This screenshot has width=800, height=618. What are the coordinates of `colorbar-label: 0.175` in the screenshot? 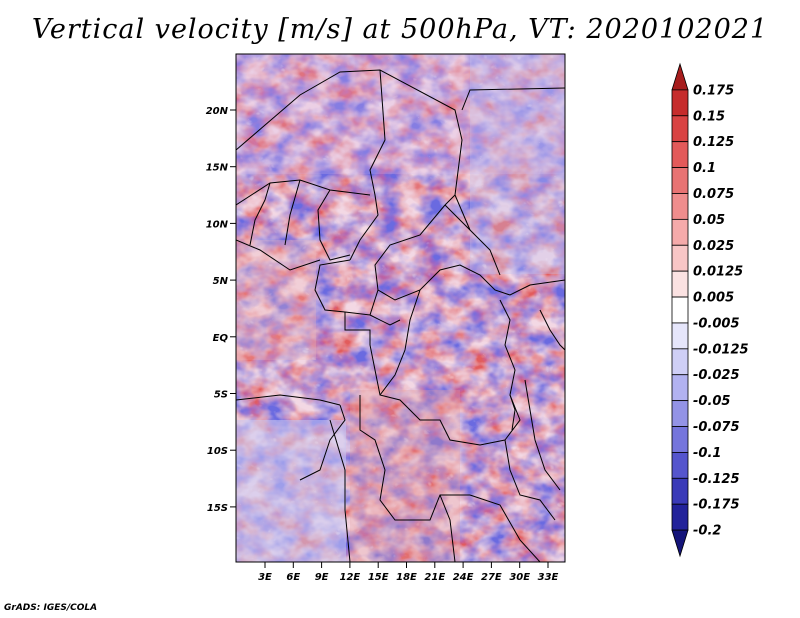 It's located at (713, 90).